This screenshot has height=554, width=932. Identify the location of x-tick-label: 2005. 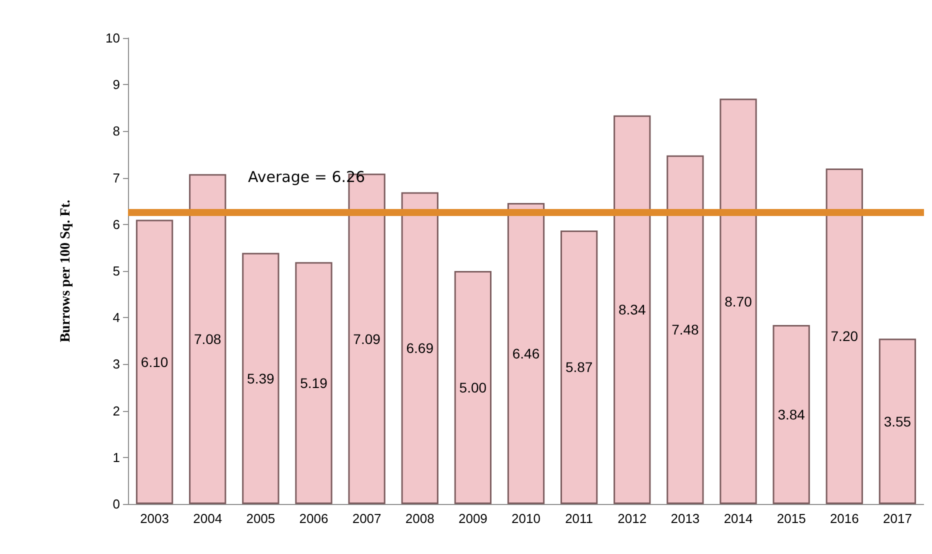
(261, 518).